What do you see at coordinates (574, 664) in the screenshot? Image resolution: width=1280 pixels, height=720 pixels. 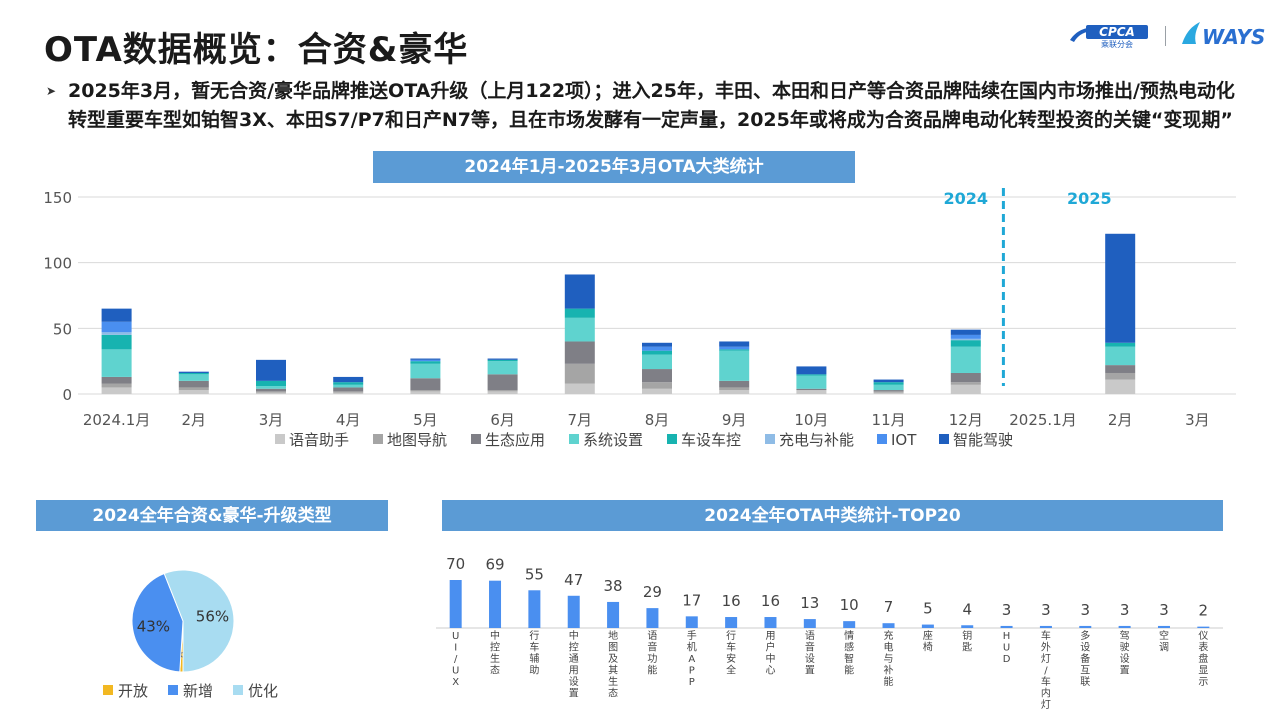 I see `top20-category-label: 中控通用设置` at bounding box center [574, 664].